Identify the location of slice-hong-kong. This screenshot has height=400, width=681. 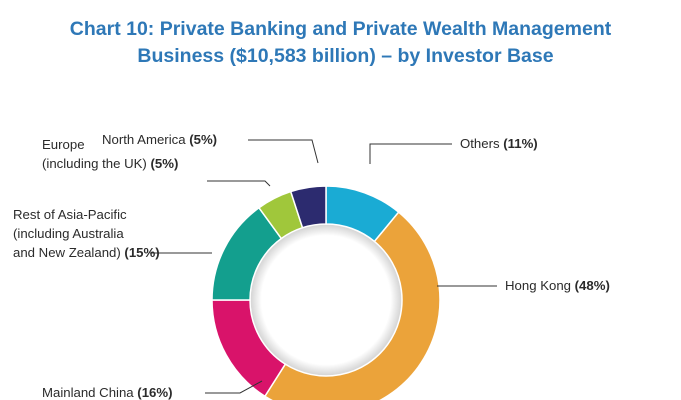
(352, 305).